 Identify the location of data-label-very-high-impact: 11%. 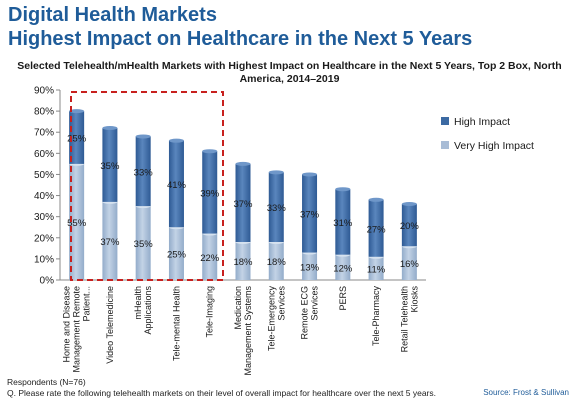
(376, 269).